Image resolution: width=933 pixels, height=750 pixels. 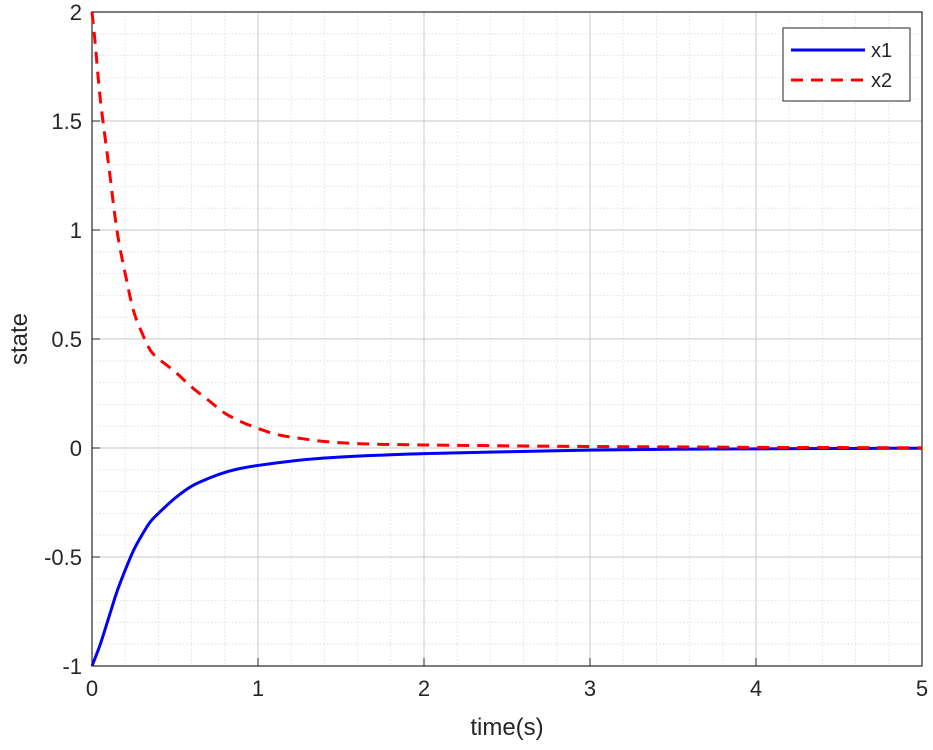 What do you see at coordinates (756, 688) in the screenshot?
I see `x-tick-label: 4` at bounding box center [756, 688].